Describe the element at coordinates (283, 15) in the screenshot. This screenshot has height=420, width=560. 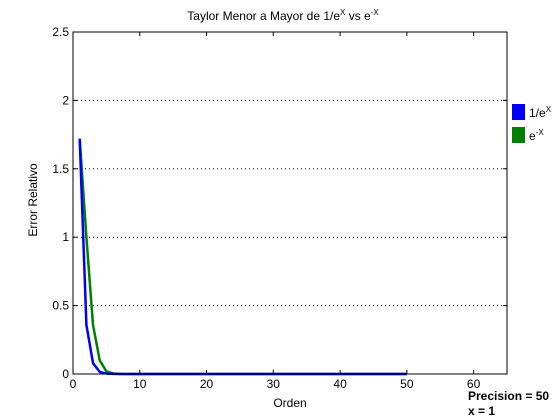
I see `chart-title: Taylor Menor a Mayor de 1/eX vs e-X` at that location.